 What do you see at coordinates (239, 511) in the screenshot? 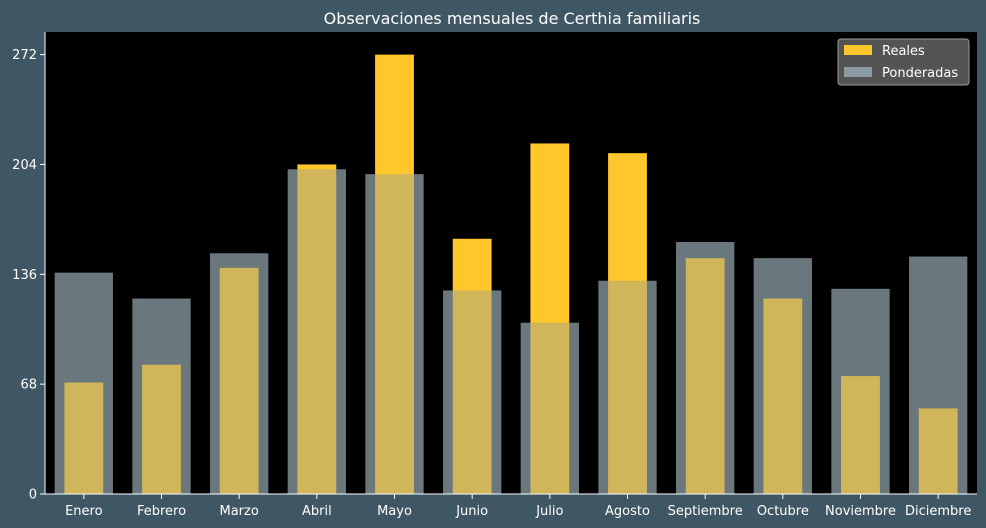
I see `x-tick-label-marzo: Marzo` at bounding box center [239, 511].